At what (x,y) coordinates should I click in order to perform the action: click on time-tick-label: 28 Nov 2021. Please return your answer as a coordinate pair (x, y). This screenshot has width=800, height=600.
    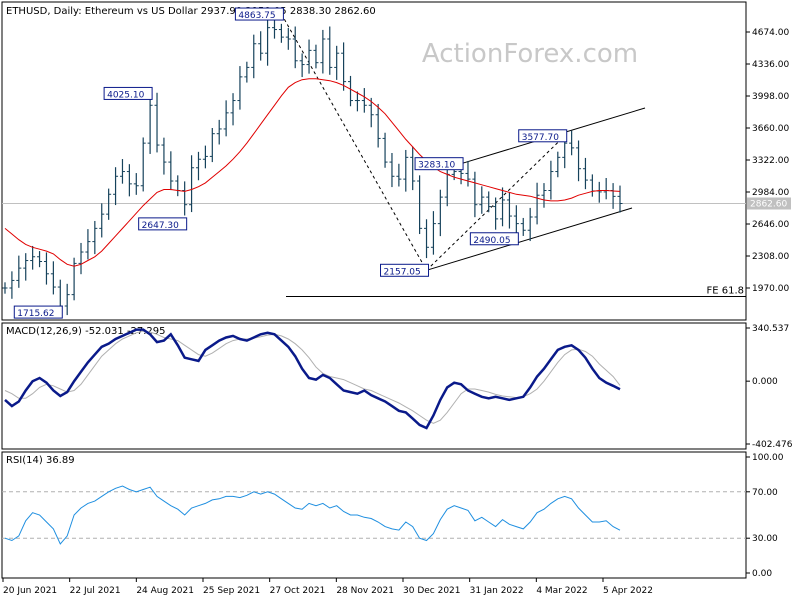
    Looking at the image, I should click on (365, 591).